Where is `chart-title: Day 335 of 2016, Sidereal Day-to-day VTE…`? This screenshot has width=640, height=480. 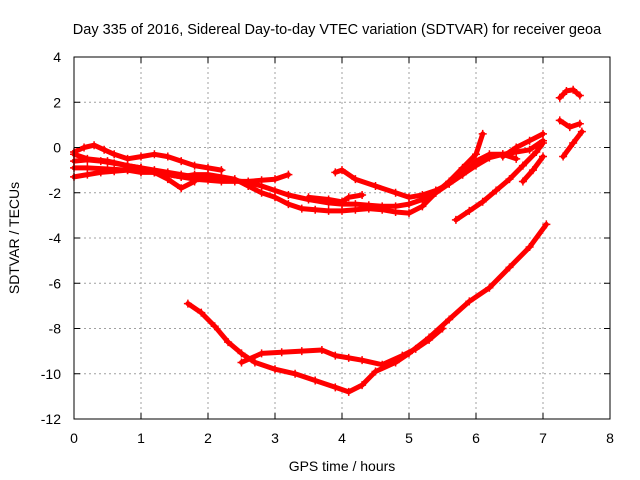
chart-title: Day 335 of 2016, Sidereal Day-to-day VTE… is located at coordinates (337, 30).